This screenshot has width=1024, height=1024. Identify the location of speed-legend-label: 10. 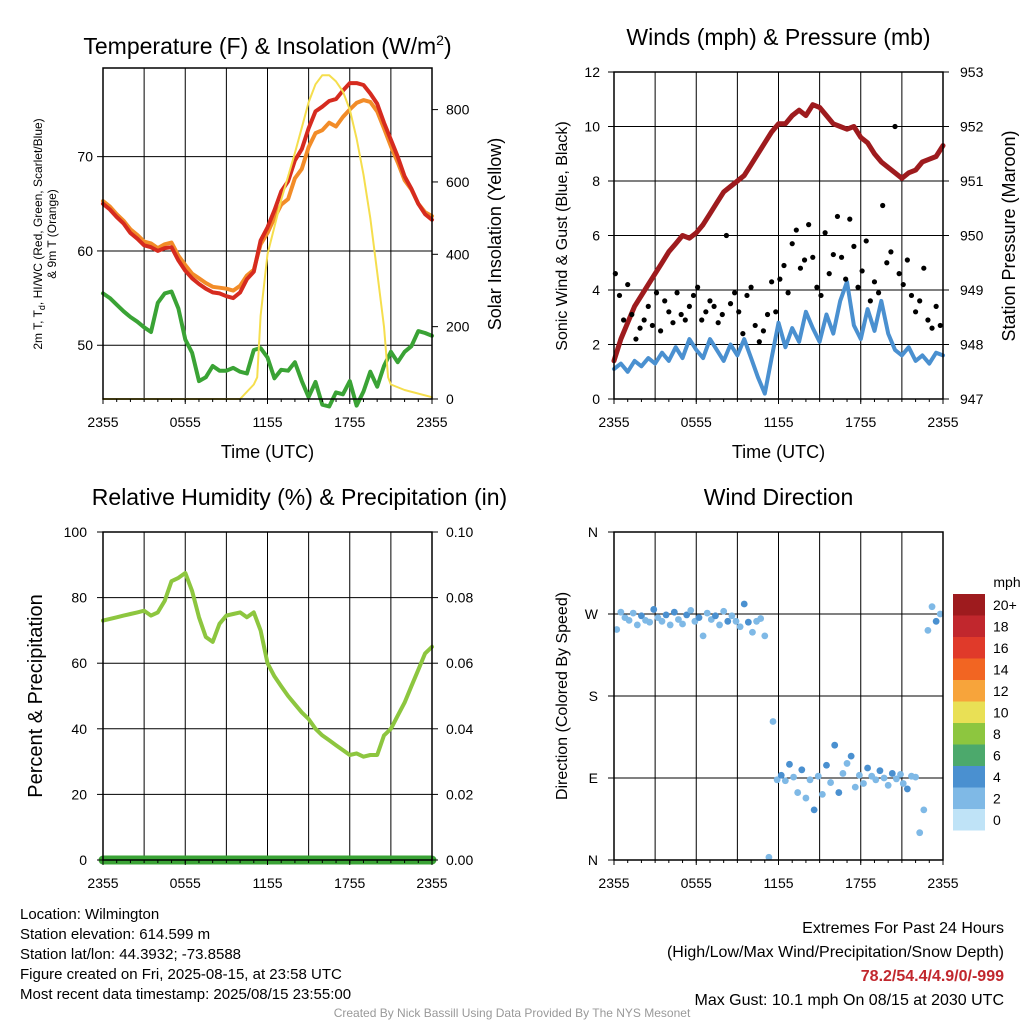
(1001, 713).